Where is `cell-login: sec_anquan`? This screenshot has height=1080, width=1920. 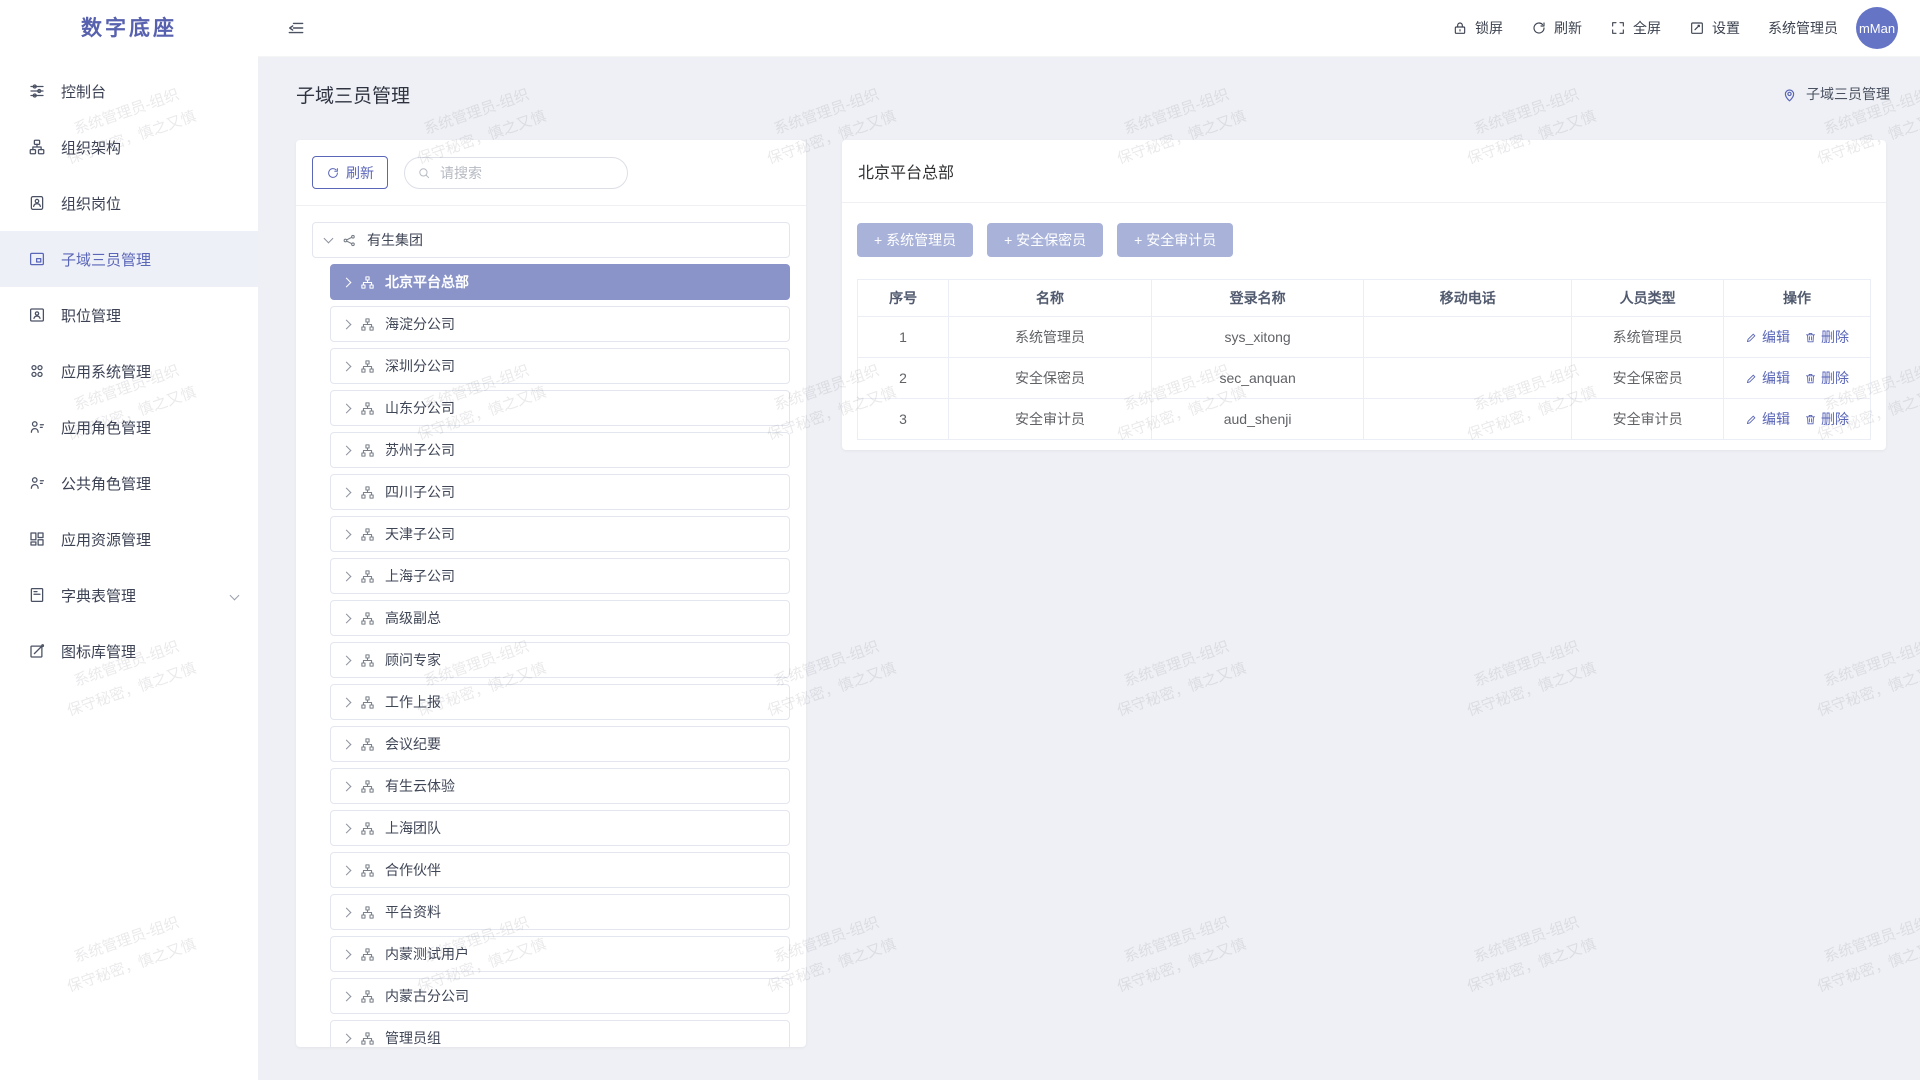
cell-login: sec_anquan is located at coordinates (1257, 378).